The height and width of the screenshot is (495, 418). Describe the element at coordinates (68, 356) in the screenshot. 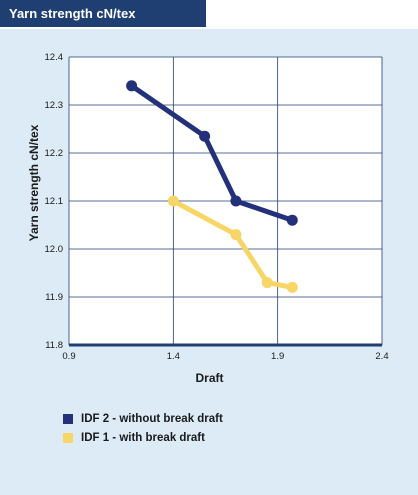

I see `x-tick-label: 0.9` at that location.